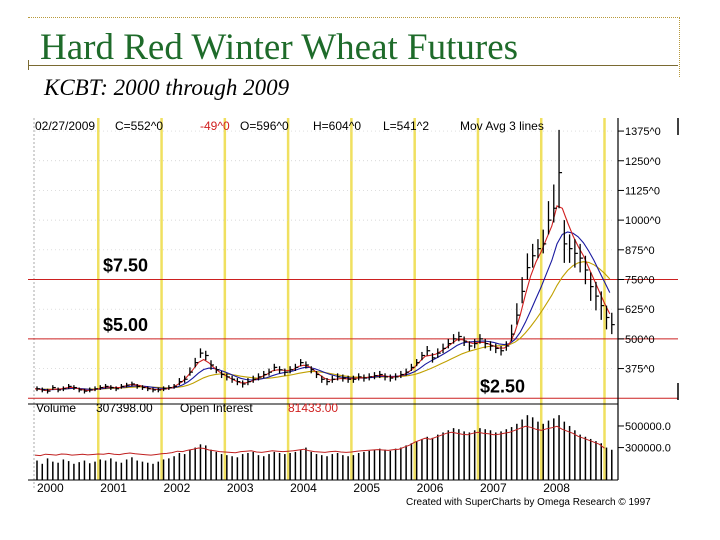 Image resolution: width=720 pixels, height=540 pixels. I want to click on year-label: 2002, so click(177, 488).